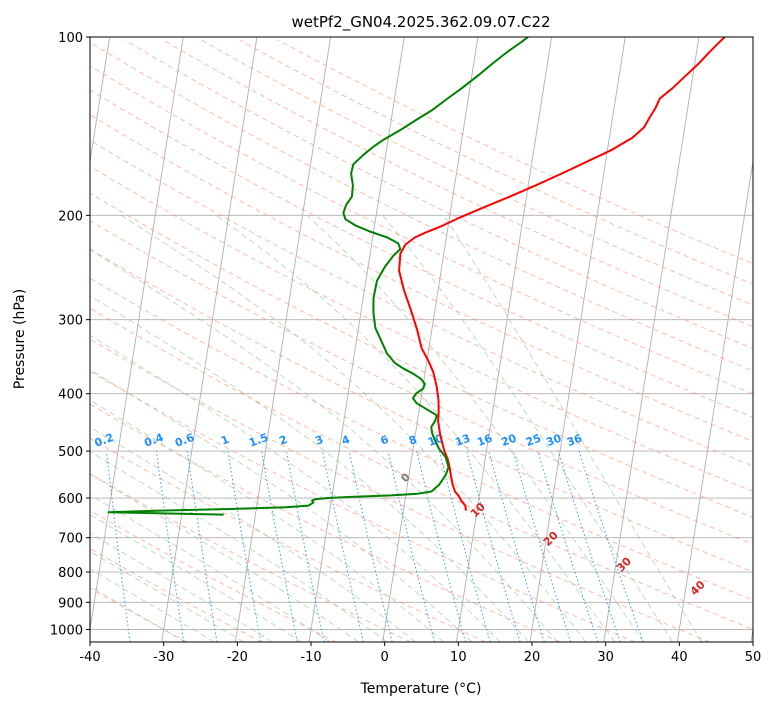  I want to click on y-tick-label: 800, so click(70, 573).